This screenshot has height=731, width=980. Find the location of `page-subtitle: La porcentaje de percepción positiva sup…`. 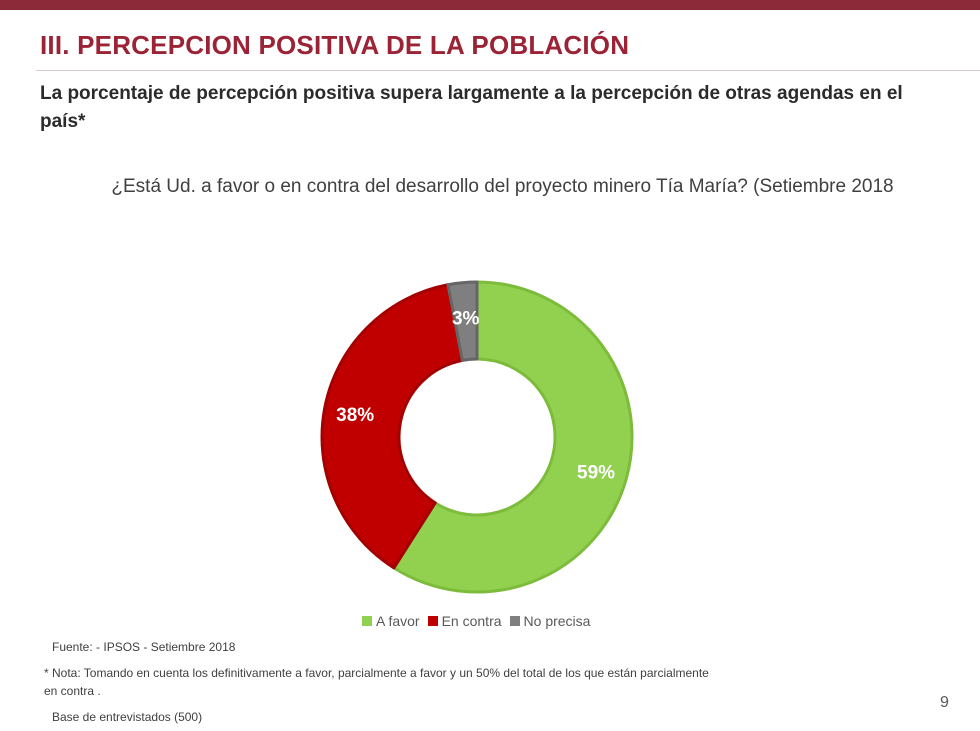

page-subtitle: La porcentaje de percepción positiva sup… is located at coordinates (471, 107).